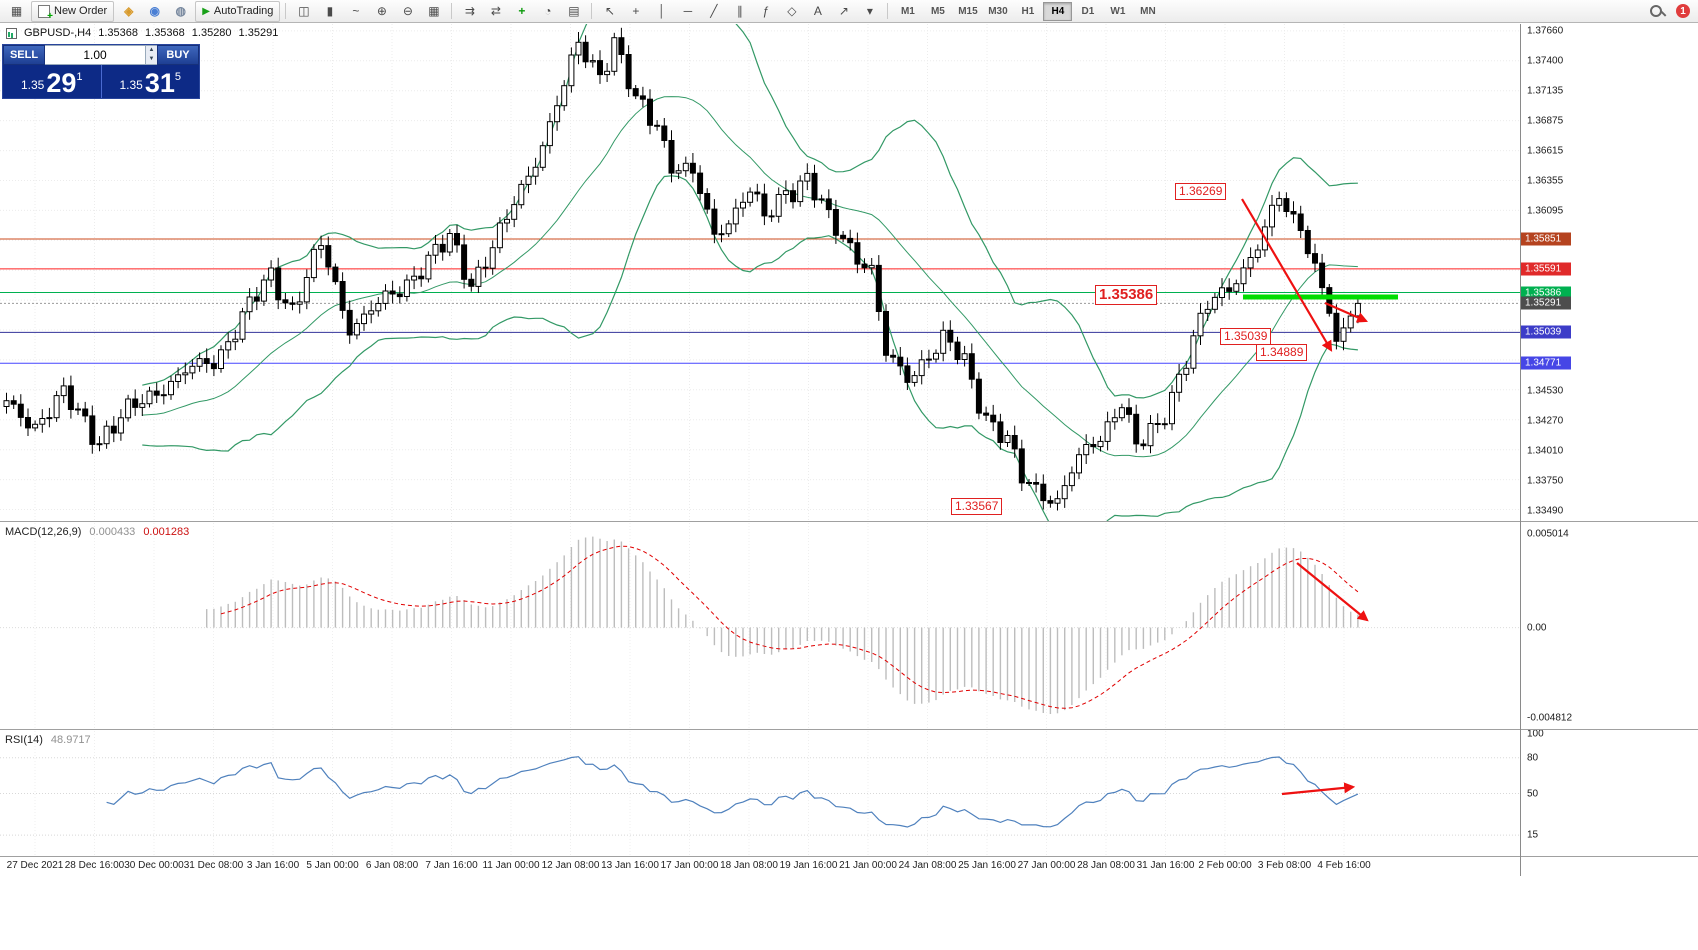  Describe the element at coordinates (151, 59) in the screenshot. I see `volume-down-icon: ▼` at that location.